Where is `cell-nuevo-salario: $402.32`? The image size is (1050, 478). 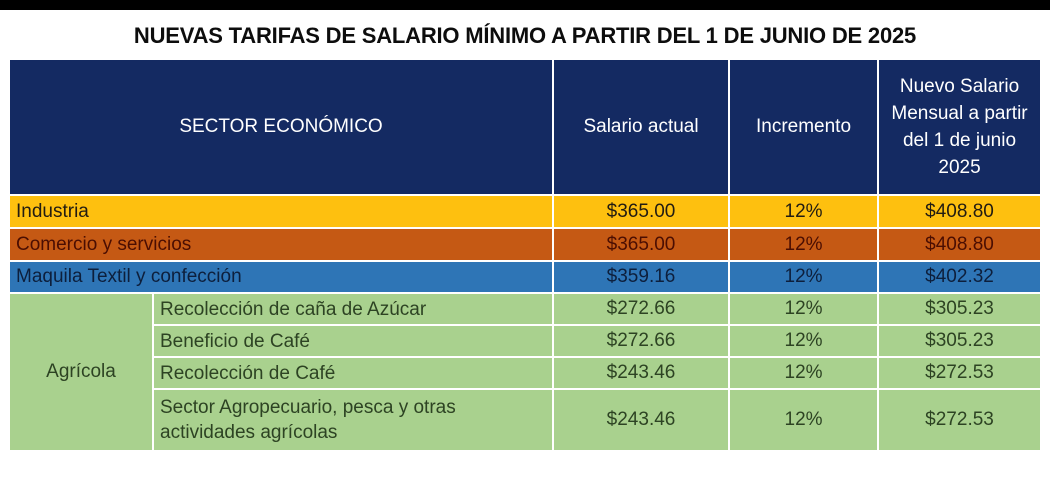 cell-nuevo-salario: $402.32 is located at coordinates (960, 277).